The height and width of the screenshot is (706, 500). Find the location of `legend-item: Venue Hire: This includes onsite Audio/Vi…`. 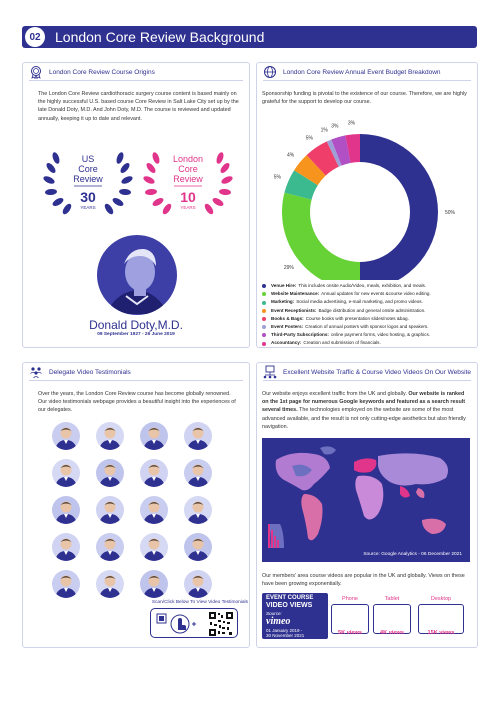

legend-item: Venue Hire: This includes onsite Audio/Vi… is located at coordinates (368, 286).